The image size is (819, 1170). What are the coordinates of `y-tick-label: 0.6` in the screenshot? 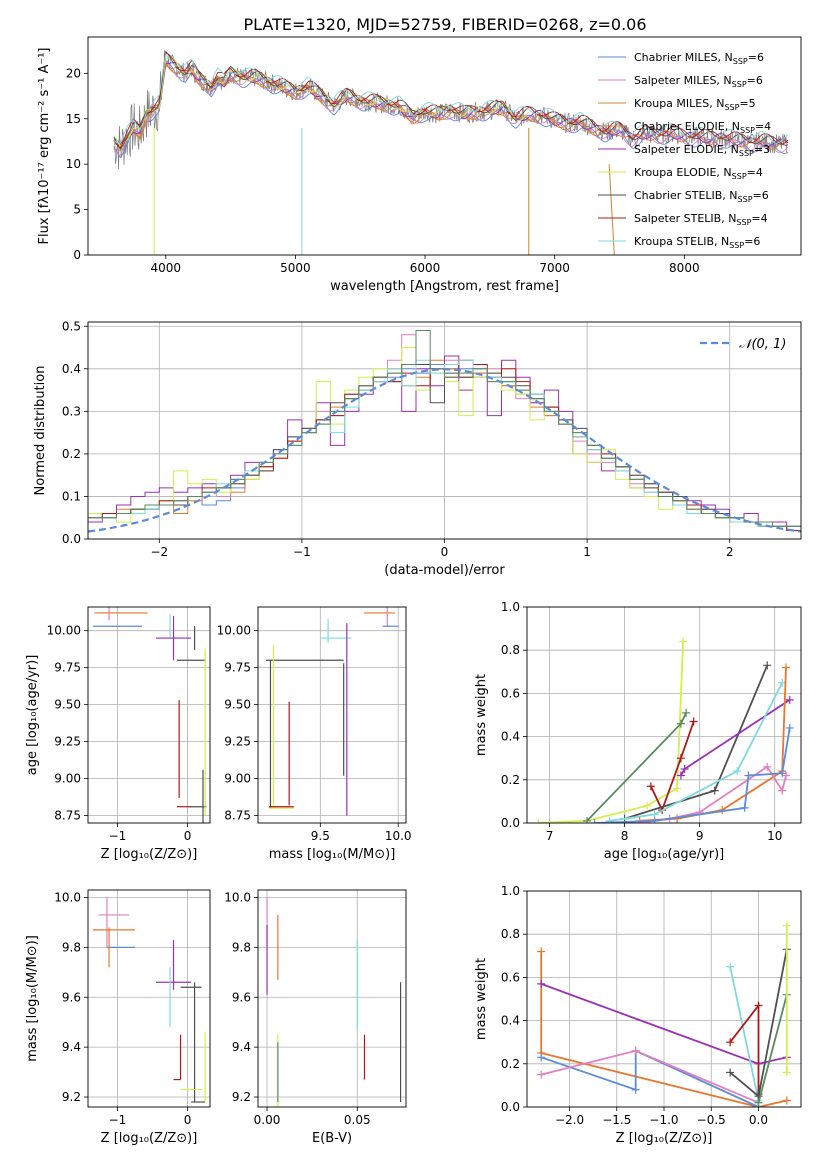 It's located at (510, 977).